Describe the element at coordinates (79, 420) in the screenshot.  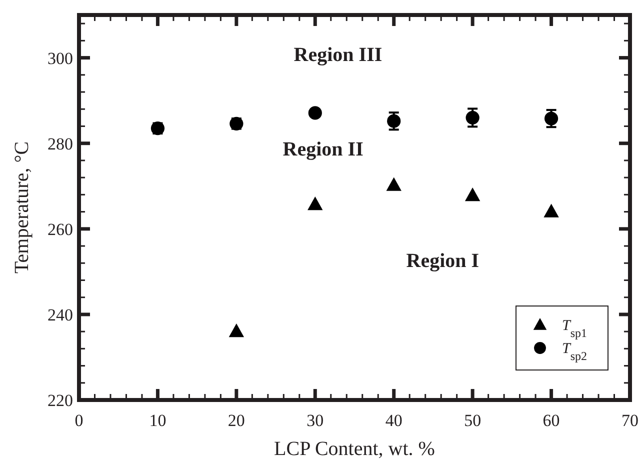
I see `x-tick-label: 0` at that location.